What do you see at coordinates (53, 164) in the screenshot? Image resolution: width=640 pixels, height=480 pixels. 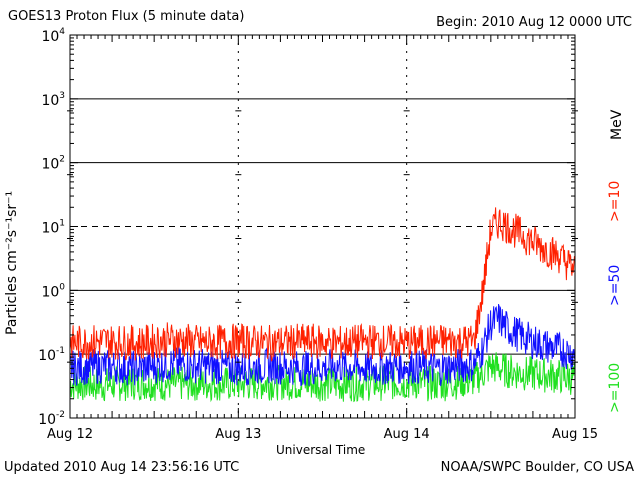 I see `y-tick-label: 10²` at bounding box center [53, 164].